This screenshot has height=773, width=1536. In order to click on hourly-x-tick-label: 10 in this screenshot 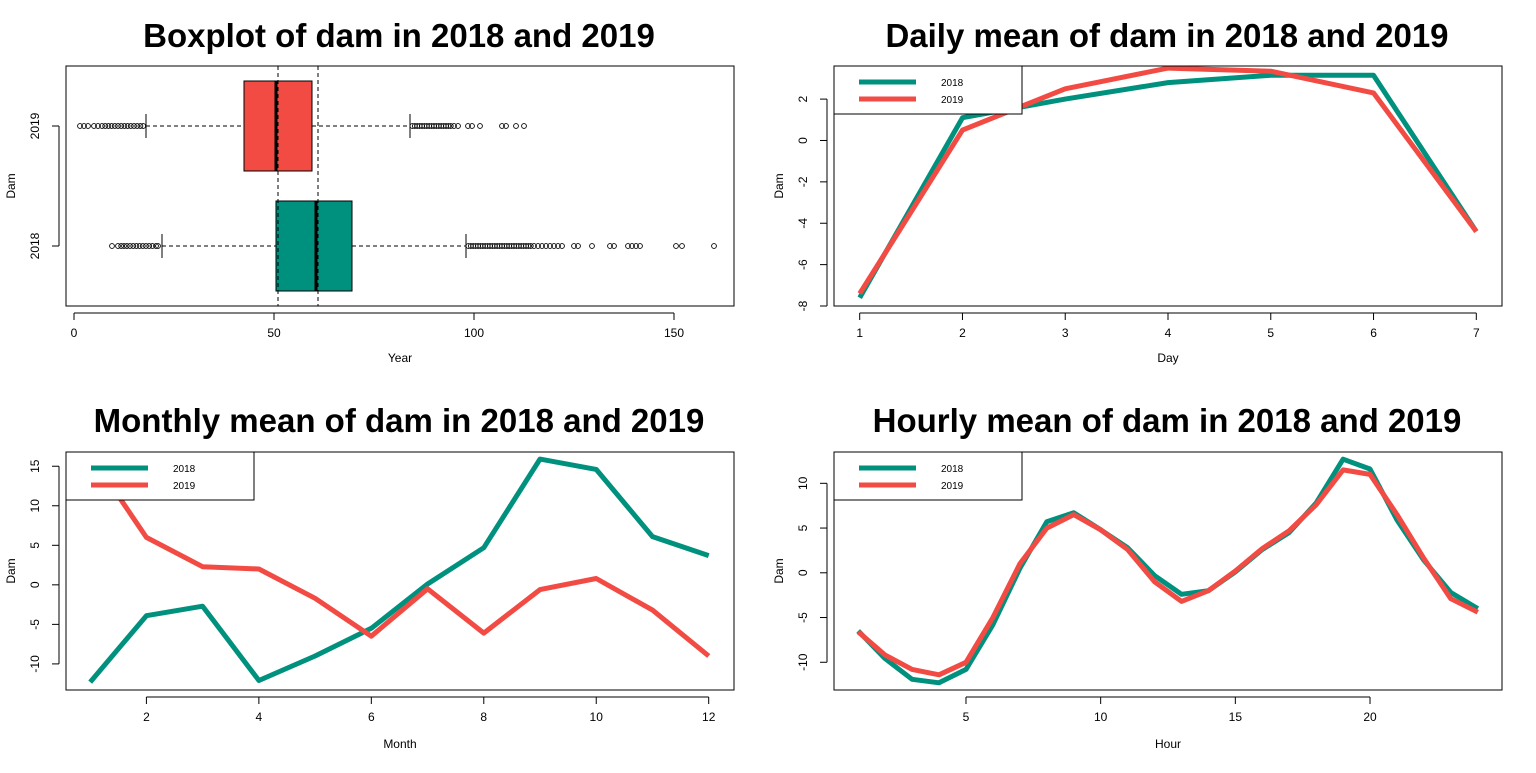, I will do `click(1101, 717)`.